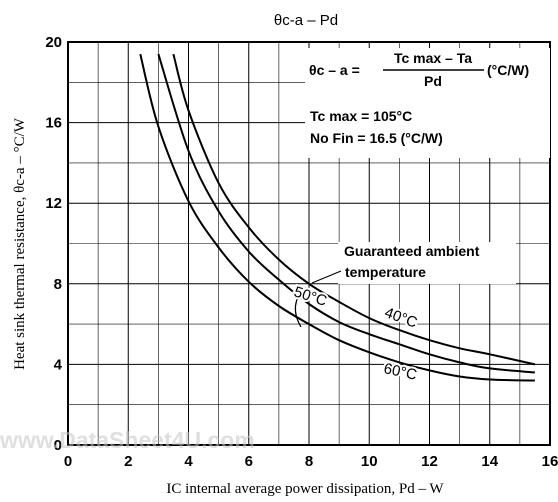 The height and width of the screenshot is (502, 558). Describe the element at coordinates (58, 284) in the screenshot. I see `y-tick-label: 8` at that location.